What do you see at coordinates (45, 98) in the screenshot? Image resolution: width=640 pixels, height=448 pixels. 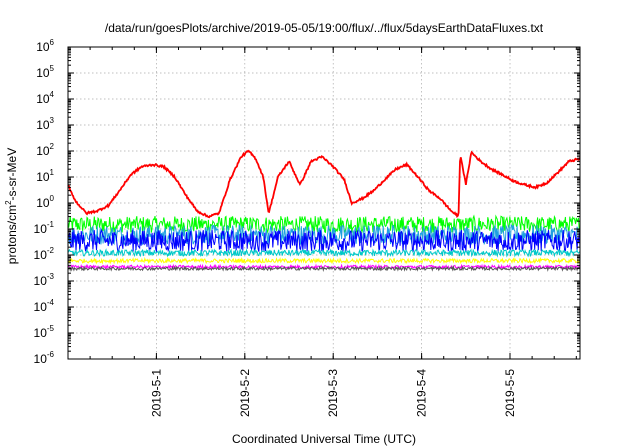 I see `y-tick-label: 10⁴` at bounding box center [45, 98].